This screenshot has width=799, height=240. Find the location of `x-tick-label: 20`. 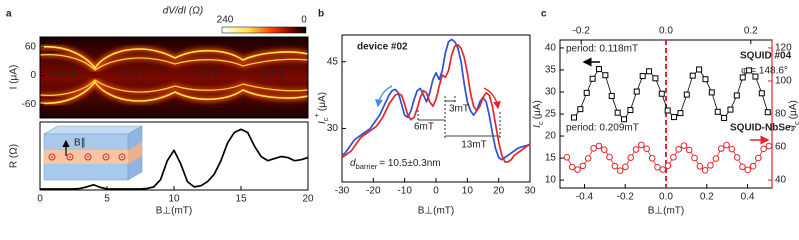

x-tick-label: 20 is located at coordinates (308, 199).